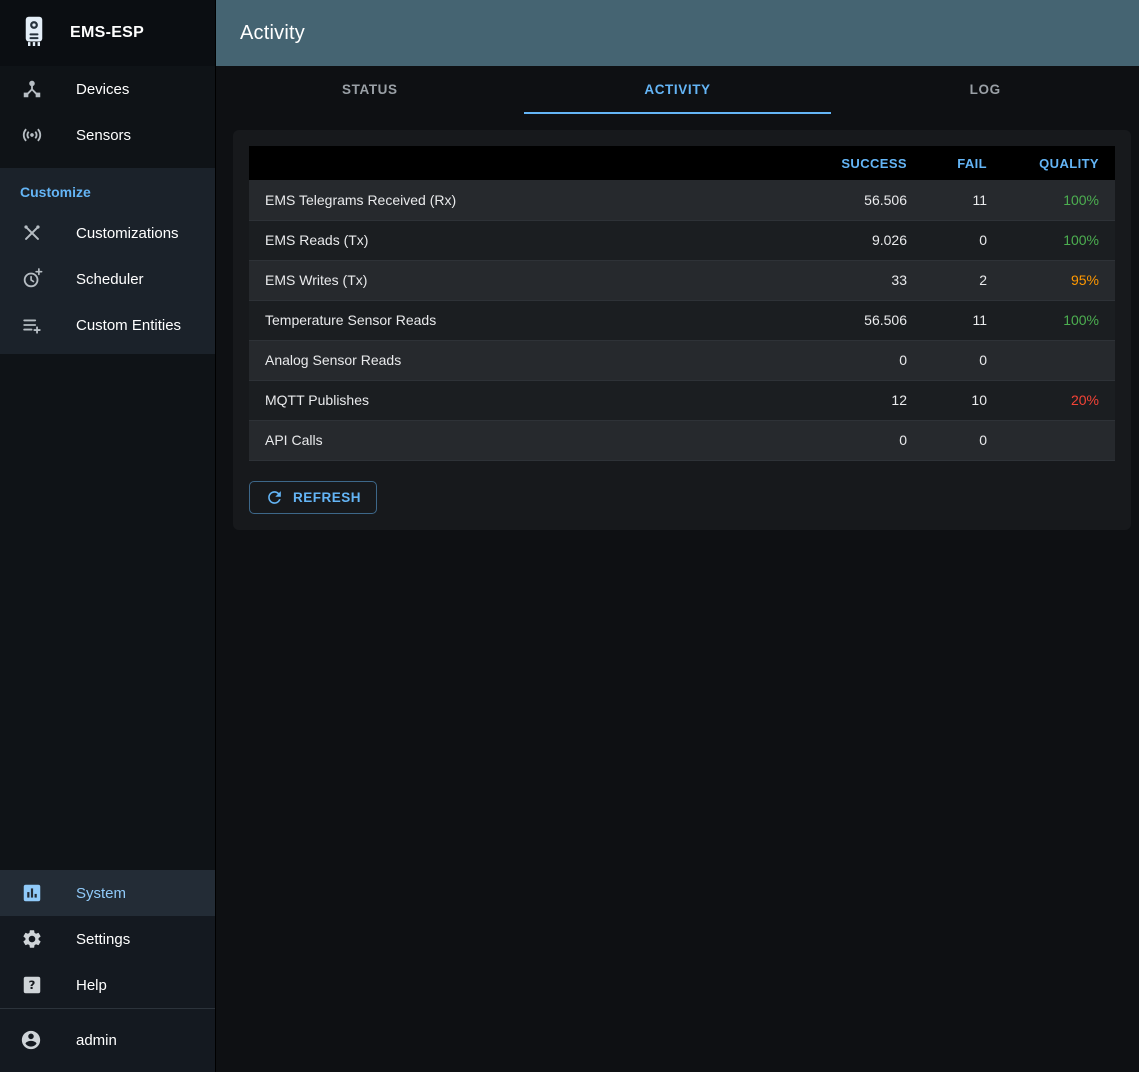 This screenshot has width=1139, height=1072. Describe the element at coordinates (677, 33) in the screenshot. I see `appbar: Activity` at that location.